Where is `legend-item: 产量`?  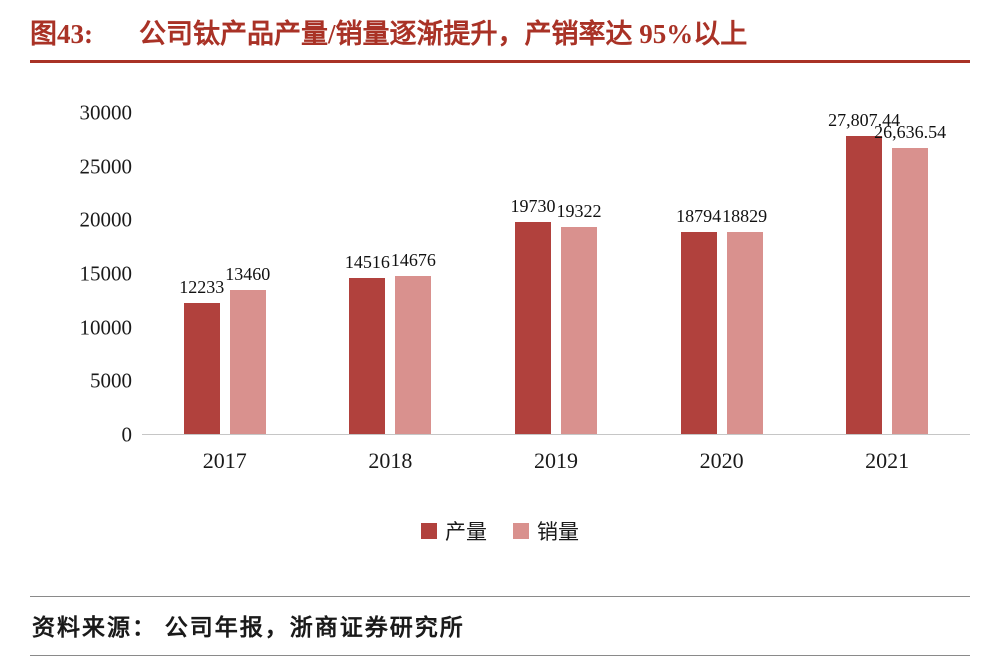 legend-item: 产量 is located at coordinates (454, 531).